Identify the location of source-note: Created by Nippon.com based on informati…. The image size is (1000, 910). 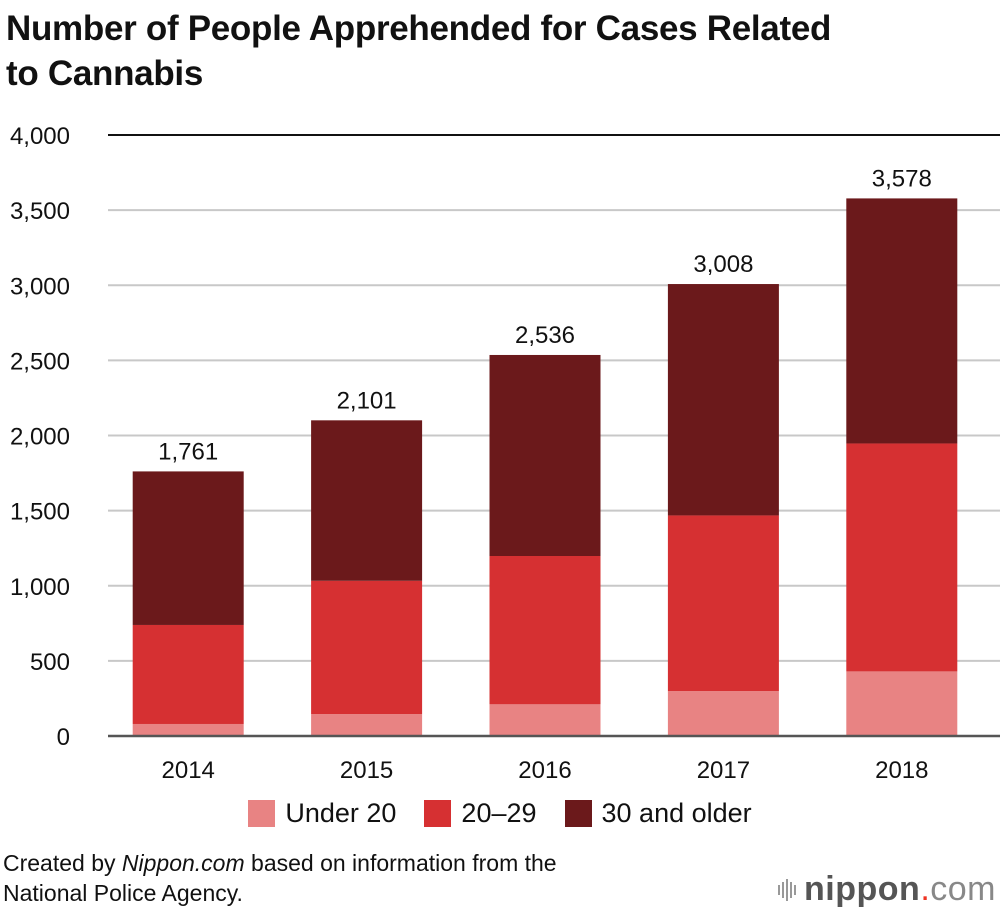
(280, 878).